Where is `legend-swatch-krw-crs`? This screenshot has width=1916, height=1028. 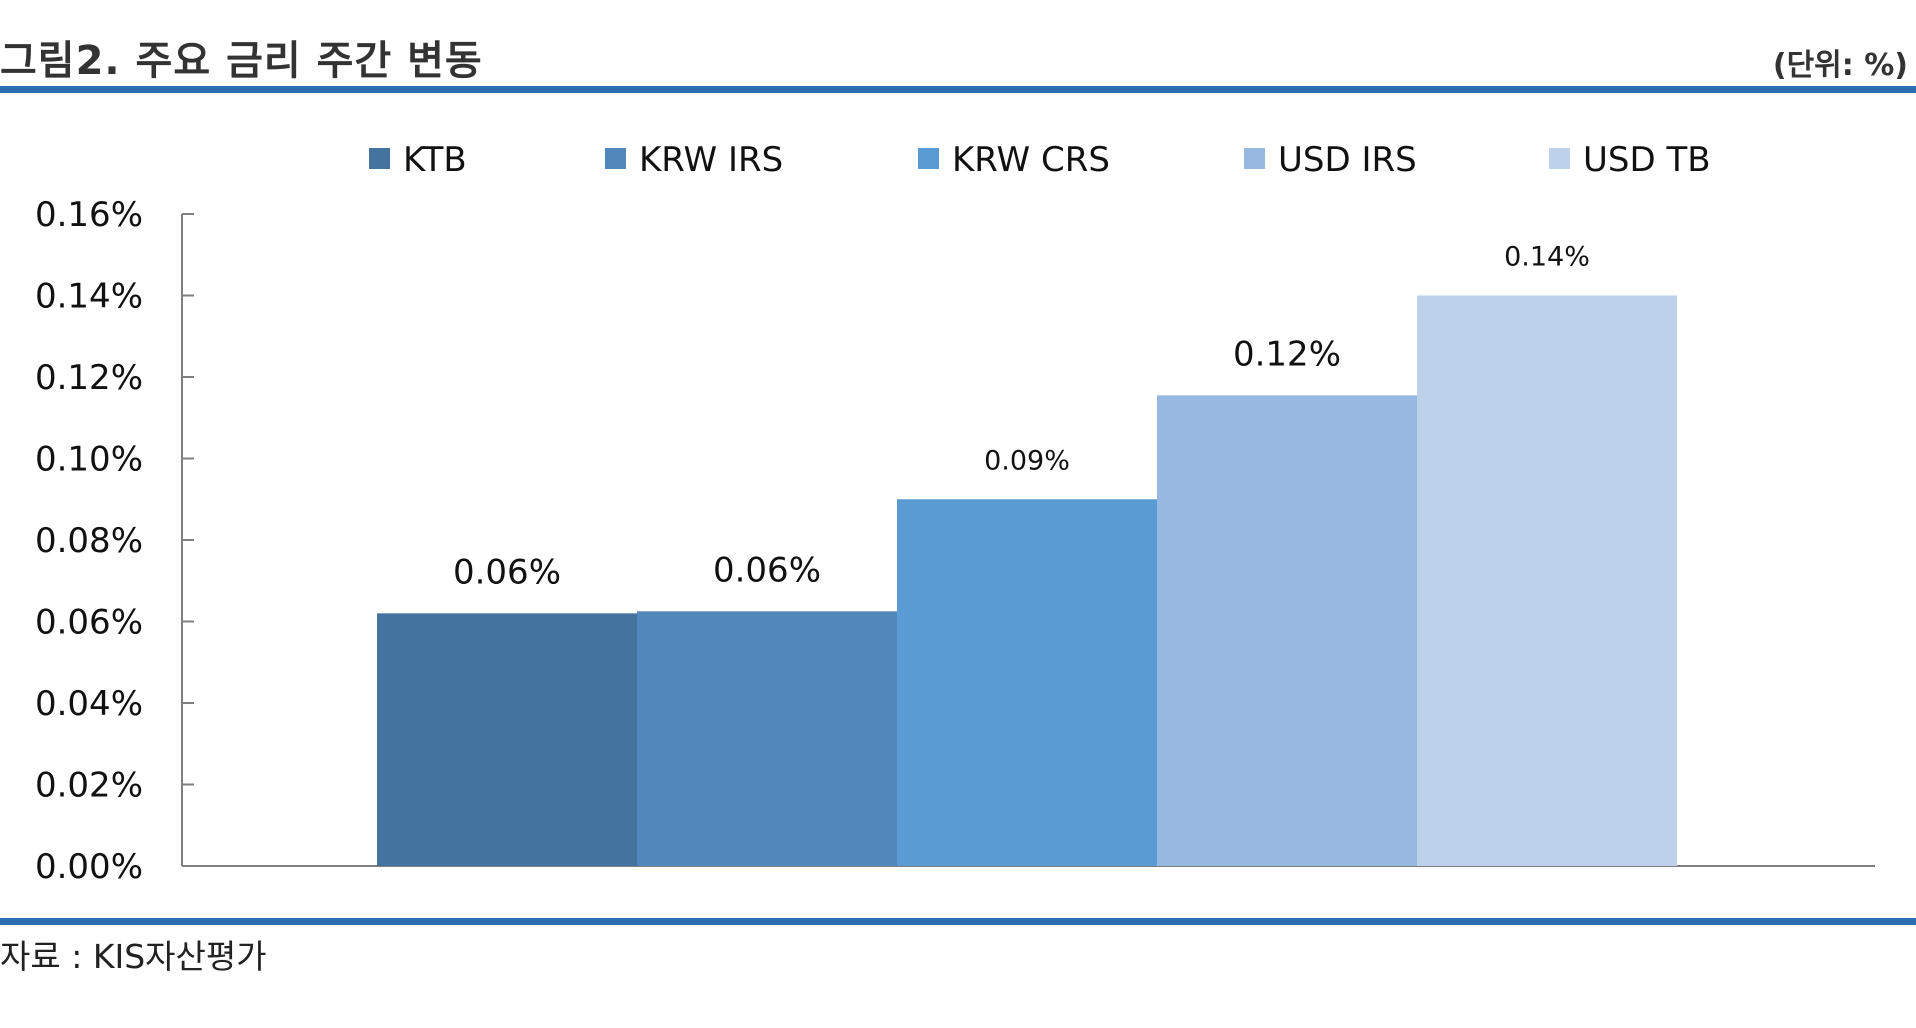
legend-swatch-krw-crs is located at coordinates (928, 158).